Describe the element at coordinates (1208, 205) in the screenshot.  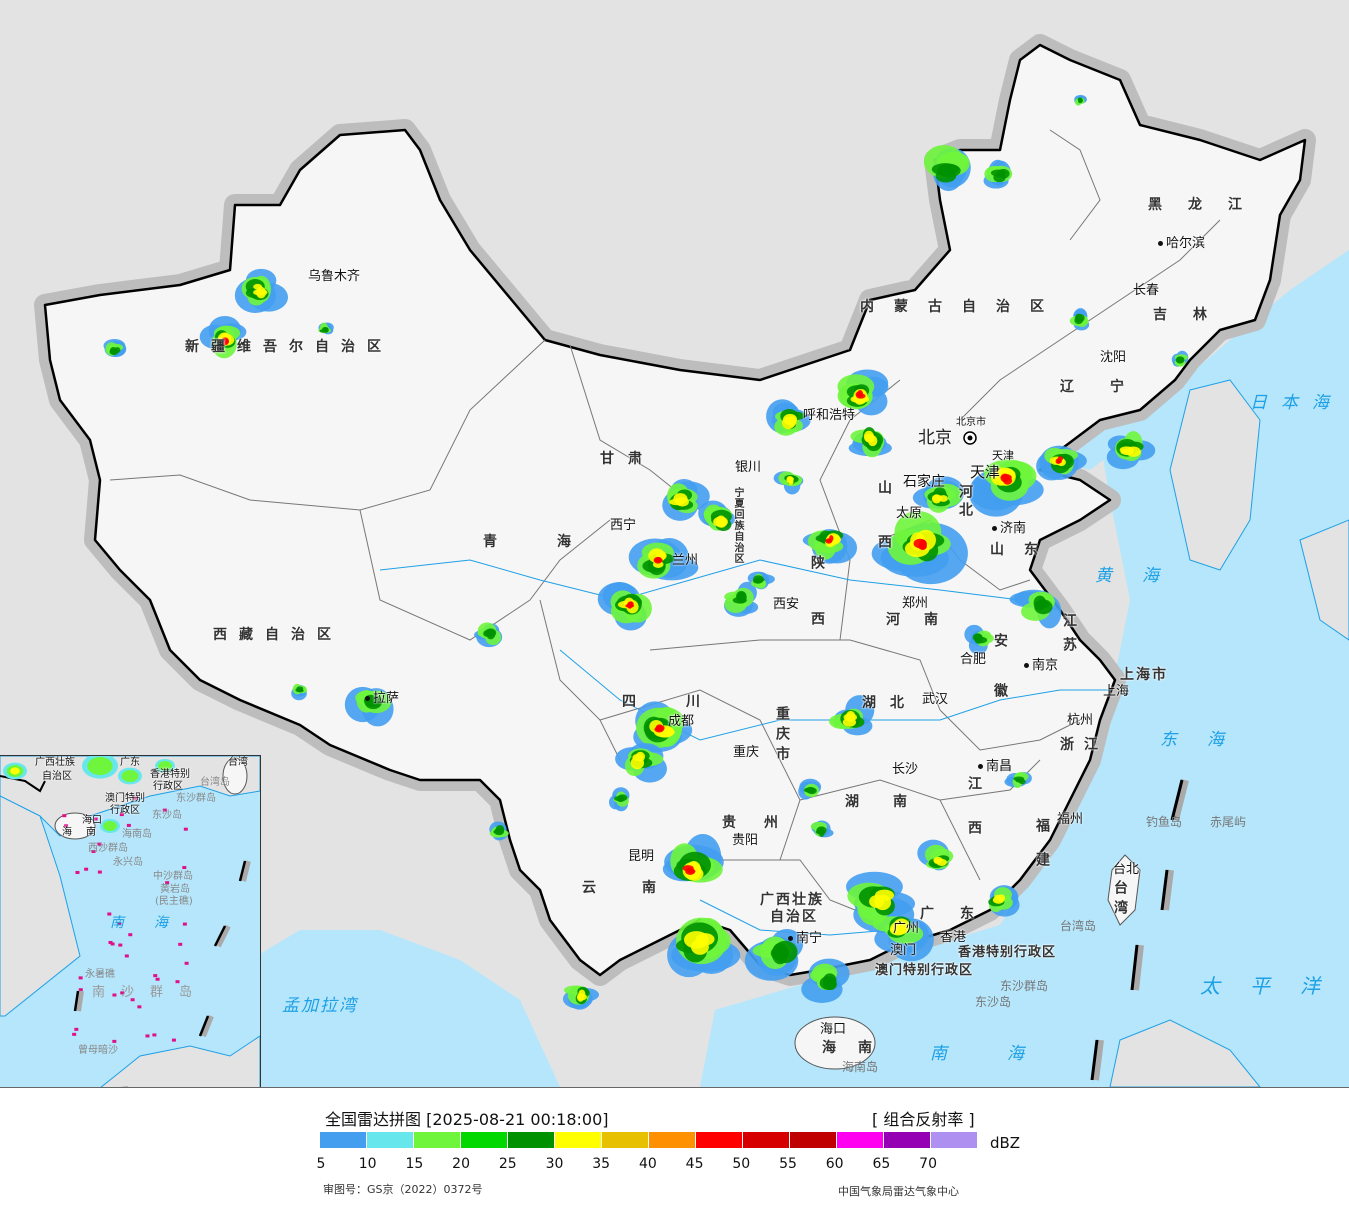
I see `label-provinces-heilongjiang: 黑龙江` at that location.